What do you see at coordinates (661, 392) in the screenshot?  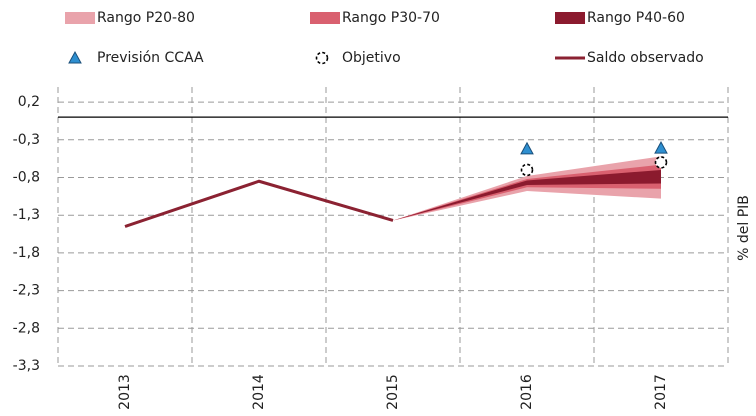 I see `x-tick-label: 2017` at bounding box center [661, 392].